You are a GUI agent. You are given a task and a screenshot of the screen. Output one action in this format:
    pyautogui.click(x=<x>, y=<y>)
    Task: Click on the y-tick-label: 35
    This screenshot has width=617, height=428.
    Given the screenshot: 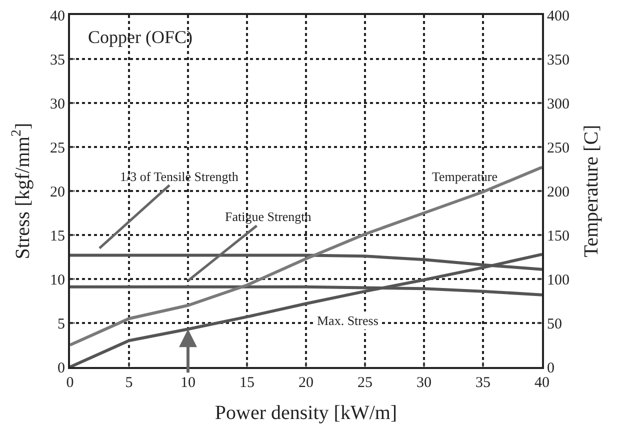 What is the action you would take?
    pyautogui.click(x=57, y=60)
    